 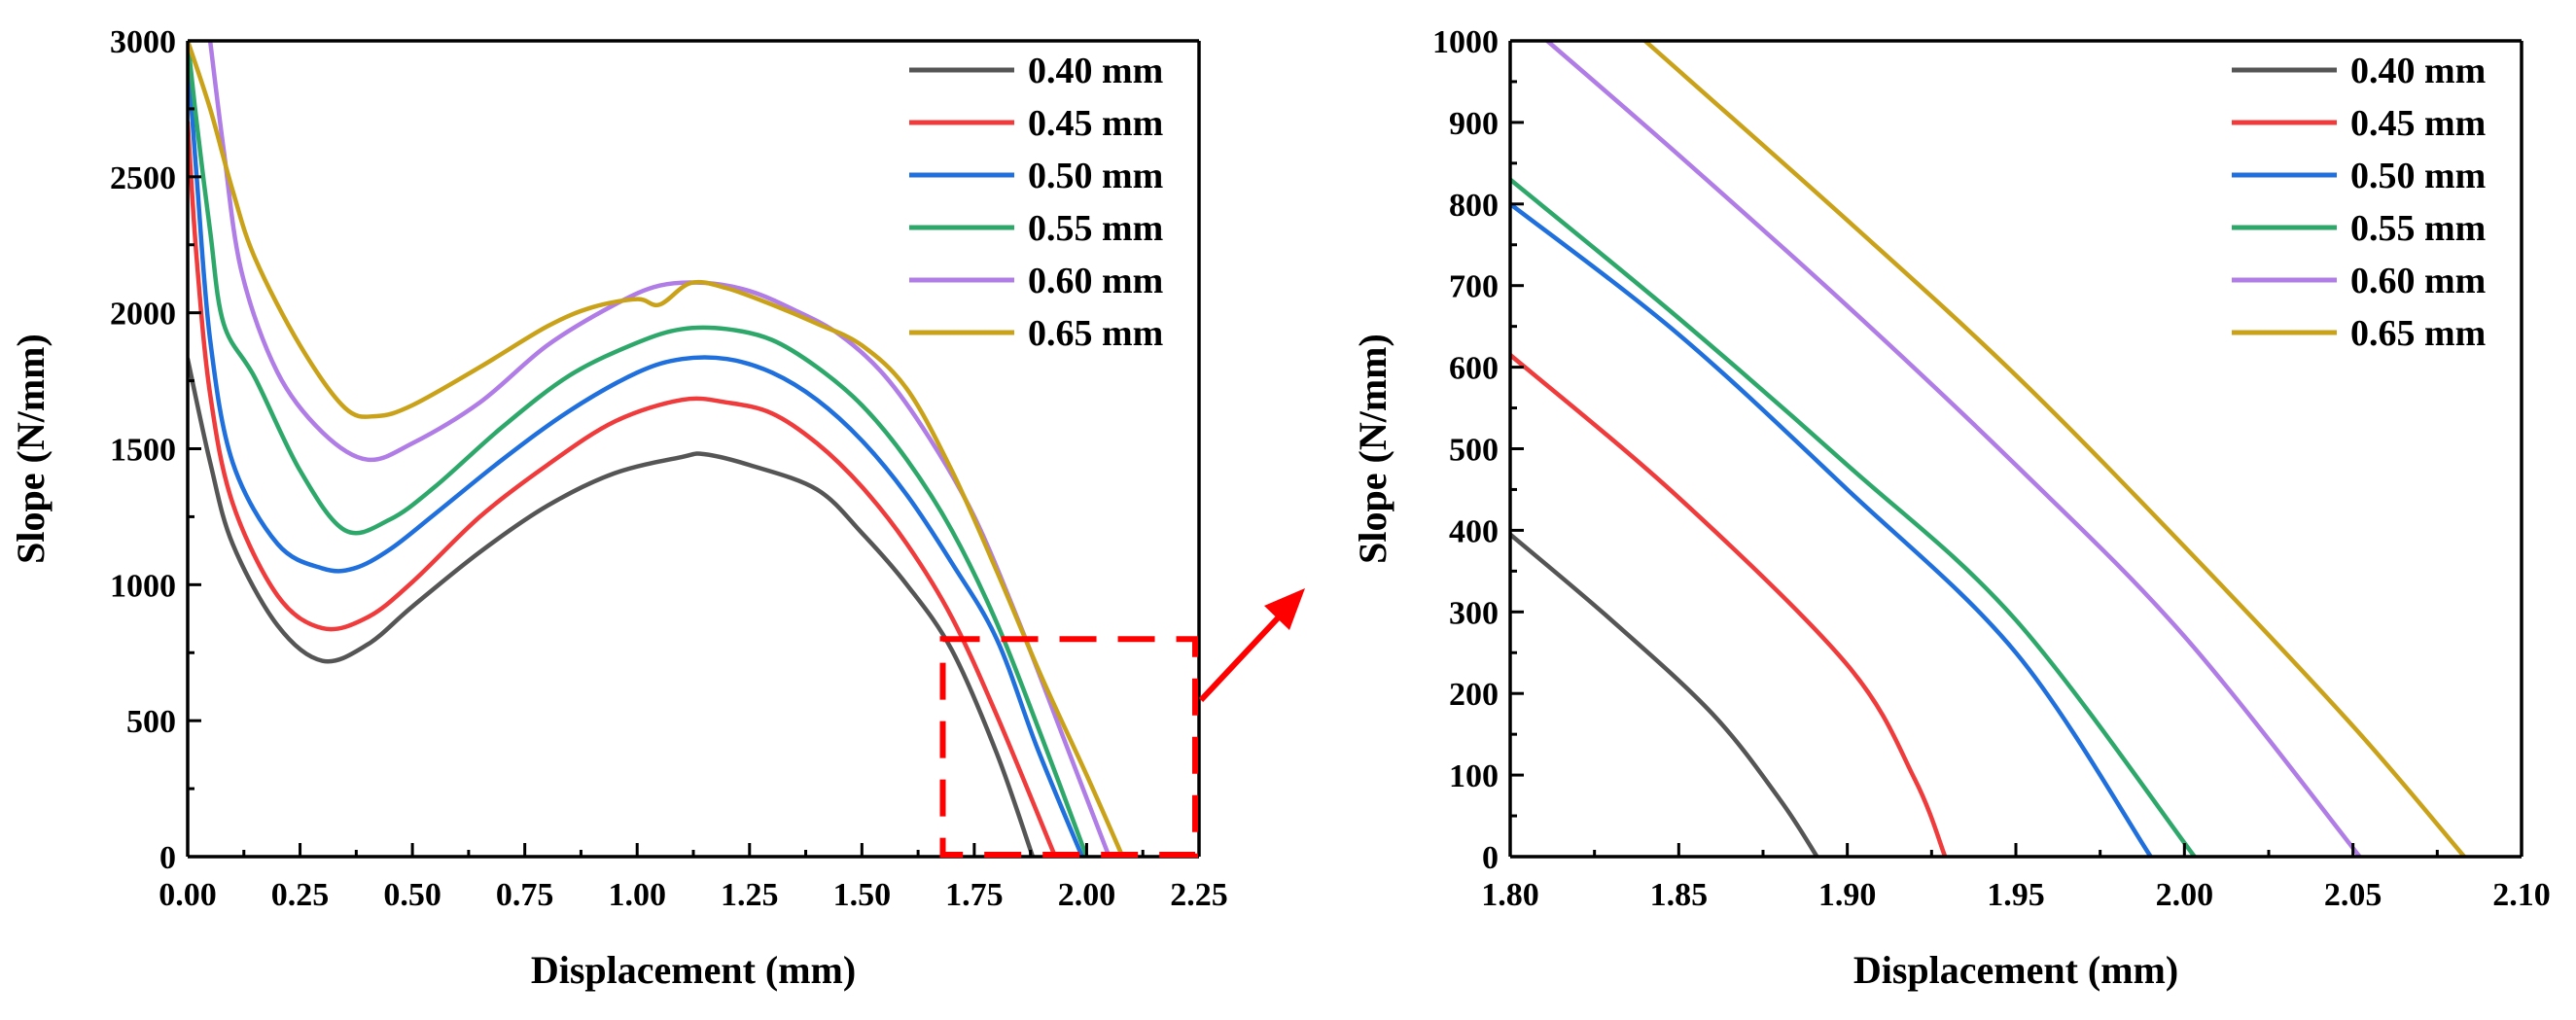 I want to click on x-tick-label: 2.25, so click(x=1199, y=895).